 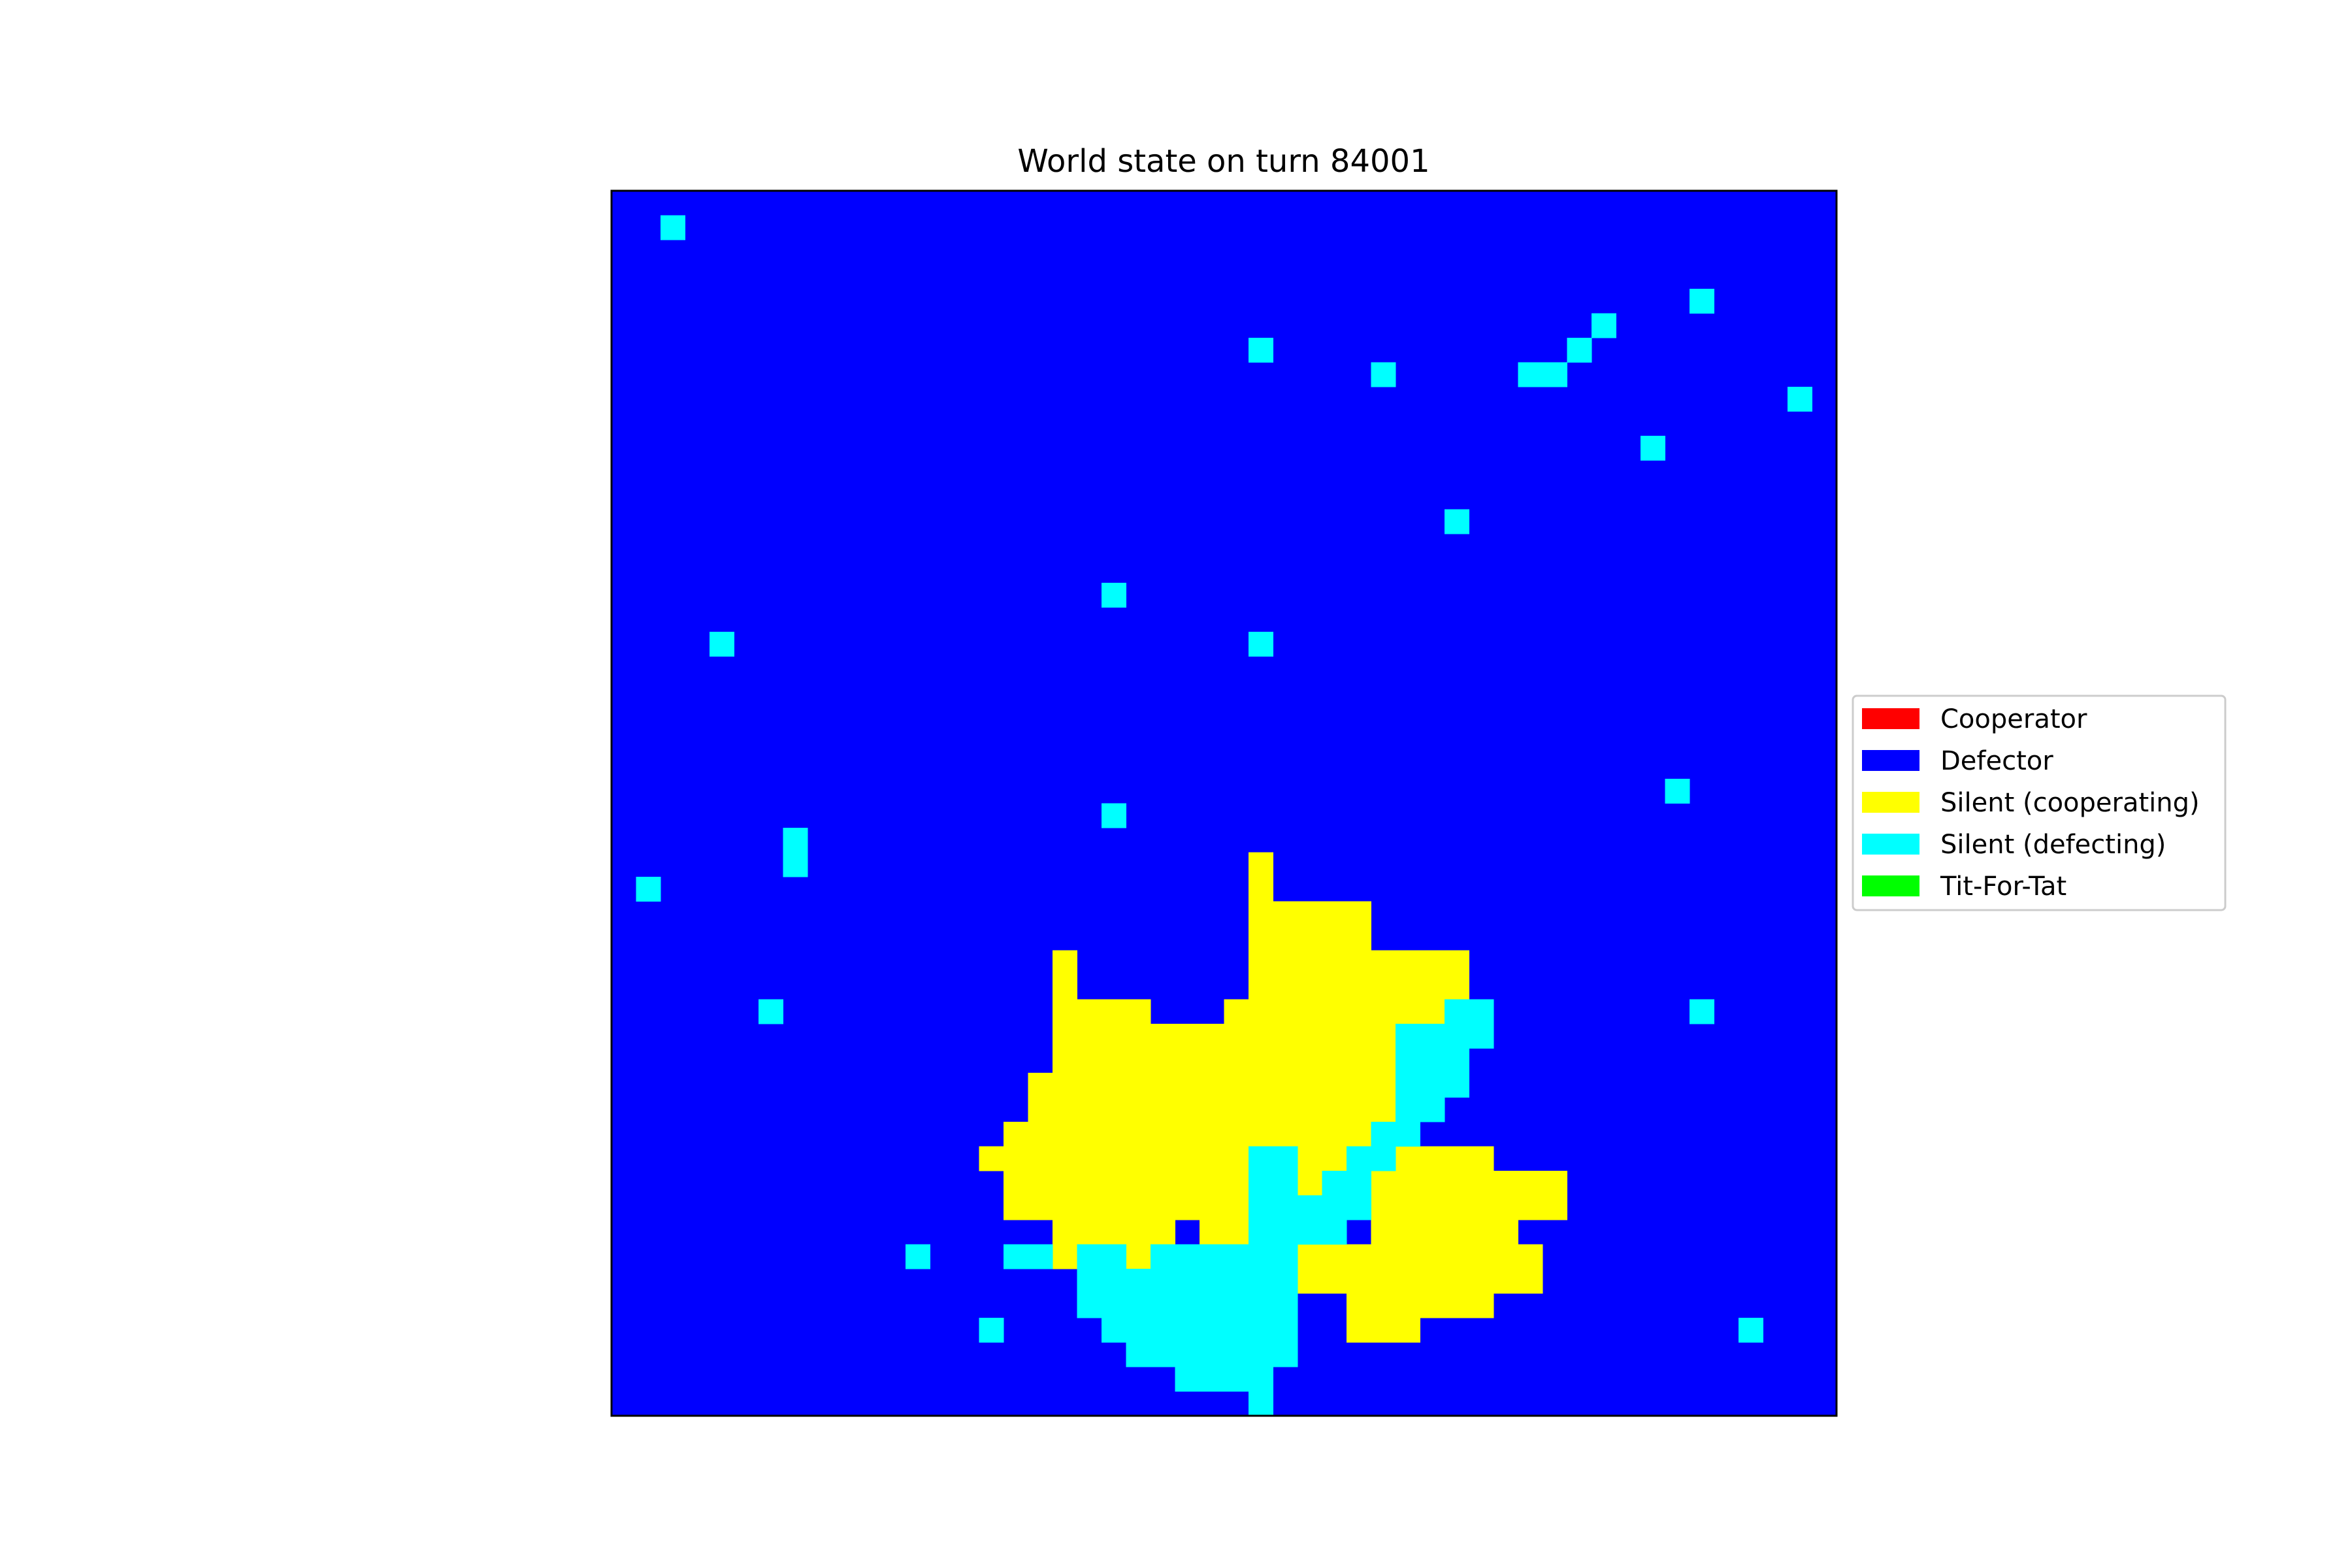 I want to click on legend-label: Defector, so click(x=1996, y=761).